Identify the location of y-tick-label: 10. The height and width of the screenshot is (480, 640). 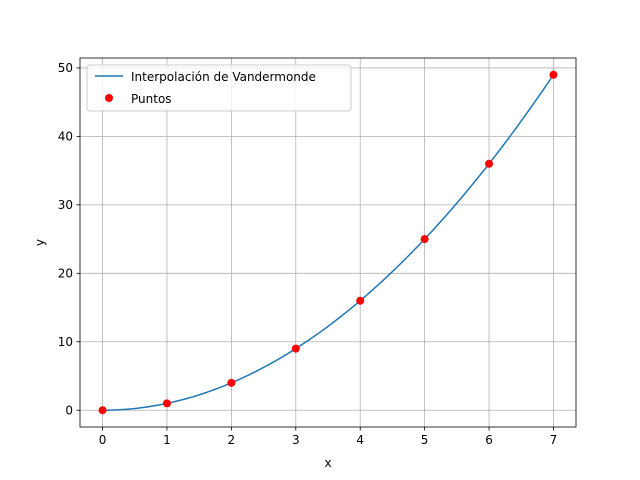
(65, 342).